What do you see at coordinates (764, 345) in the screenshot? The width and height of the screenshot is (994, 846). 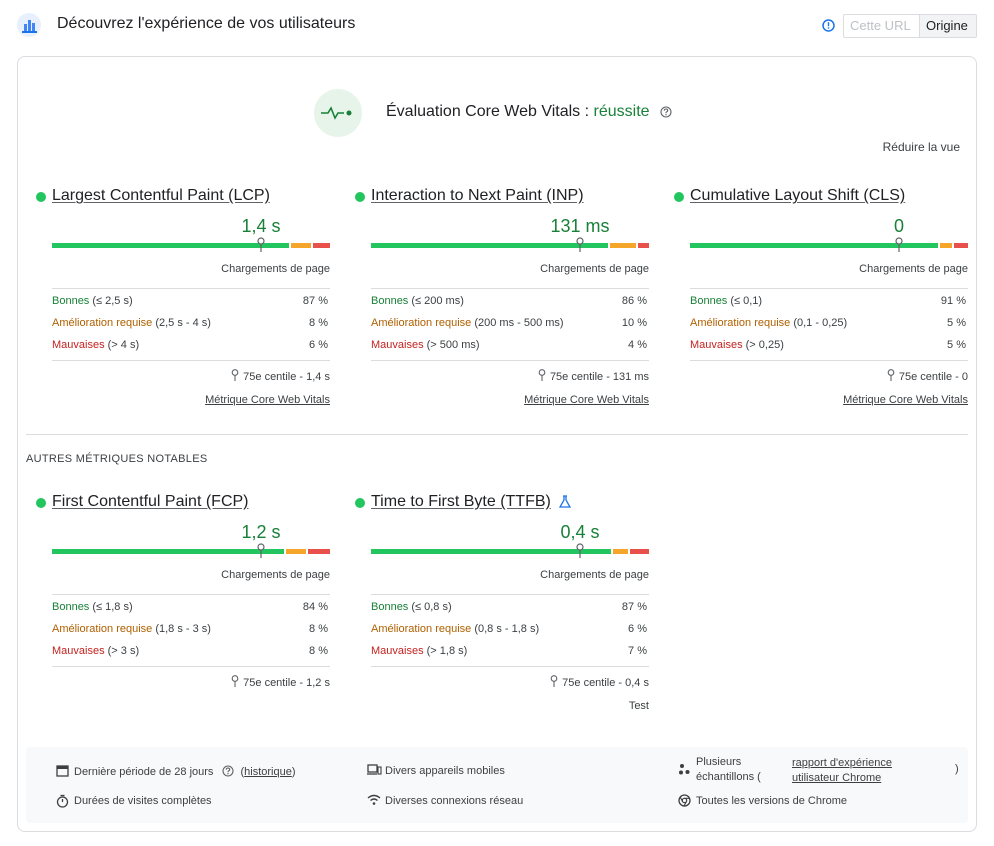 I see `rating-range: (> 0,25)` at bounding box center [764, 345].